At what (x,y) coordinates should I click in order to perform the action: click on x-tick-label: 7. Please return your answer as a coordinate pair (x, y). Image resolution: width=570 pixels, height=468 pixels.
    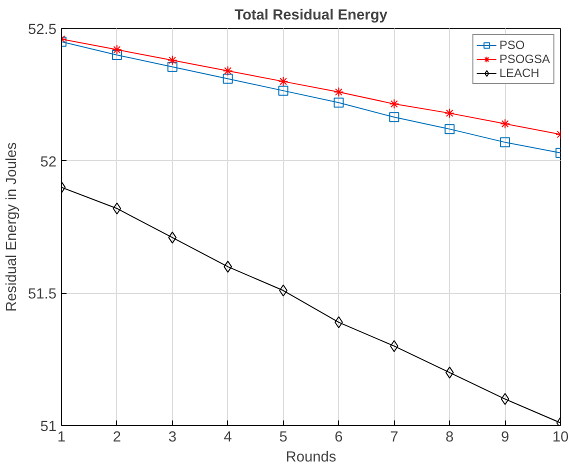
    Looking at the image, I should click on (394, 438).